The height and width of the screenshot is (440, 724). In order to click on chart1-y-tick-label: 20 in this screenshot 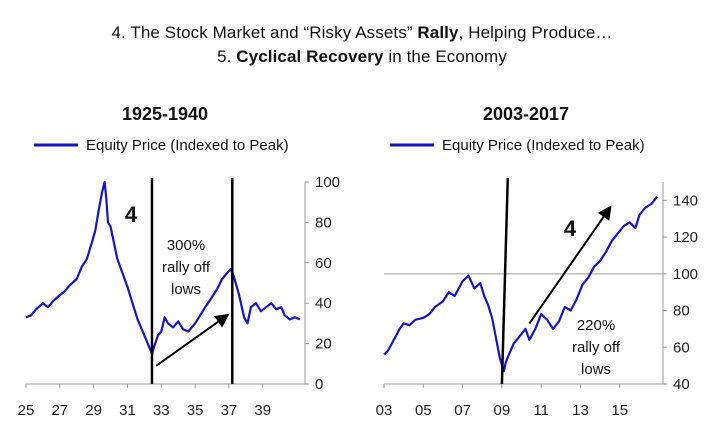, I will do `click(323, 344)`.